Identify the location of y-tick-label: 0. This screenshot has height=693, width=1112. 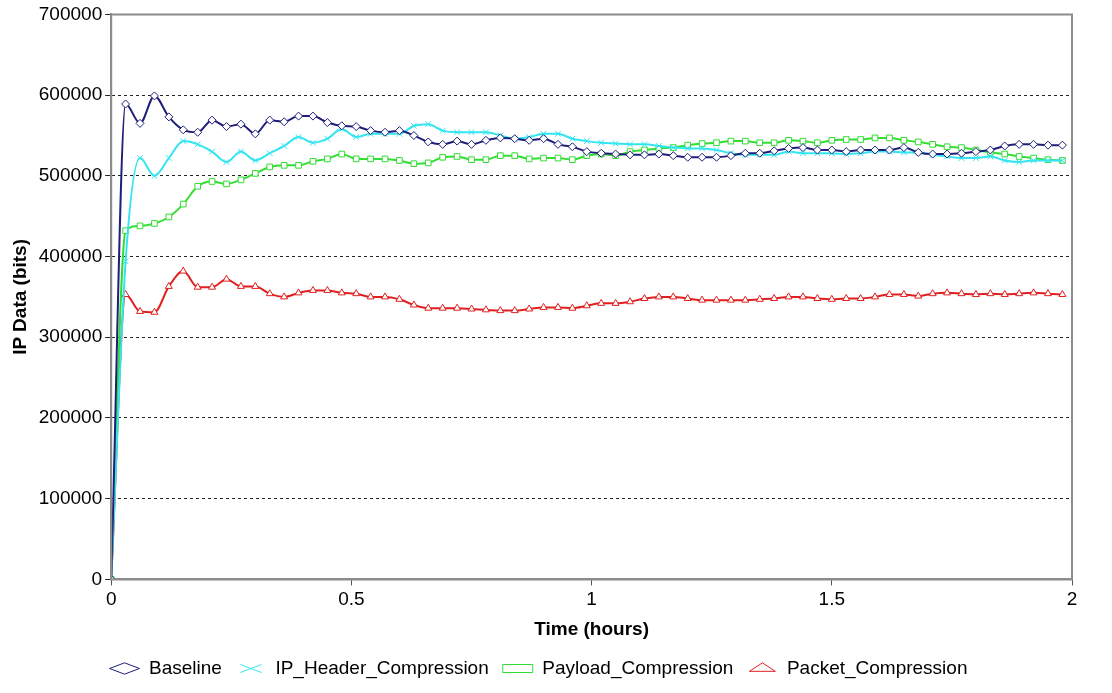
(97, 578).